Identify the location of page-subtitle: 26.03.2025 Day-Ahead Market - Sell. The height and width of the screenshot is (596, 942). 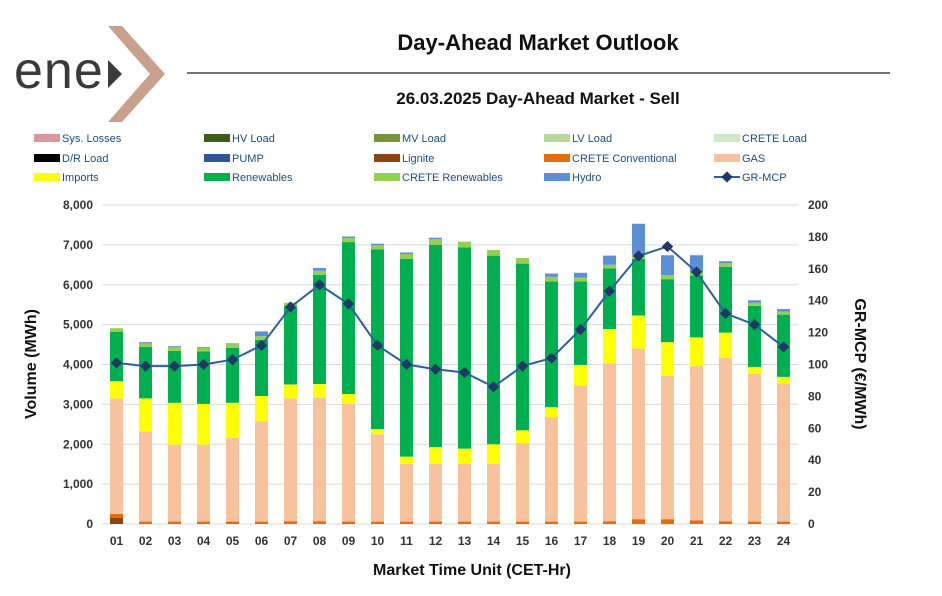
(537, 98).